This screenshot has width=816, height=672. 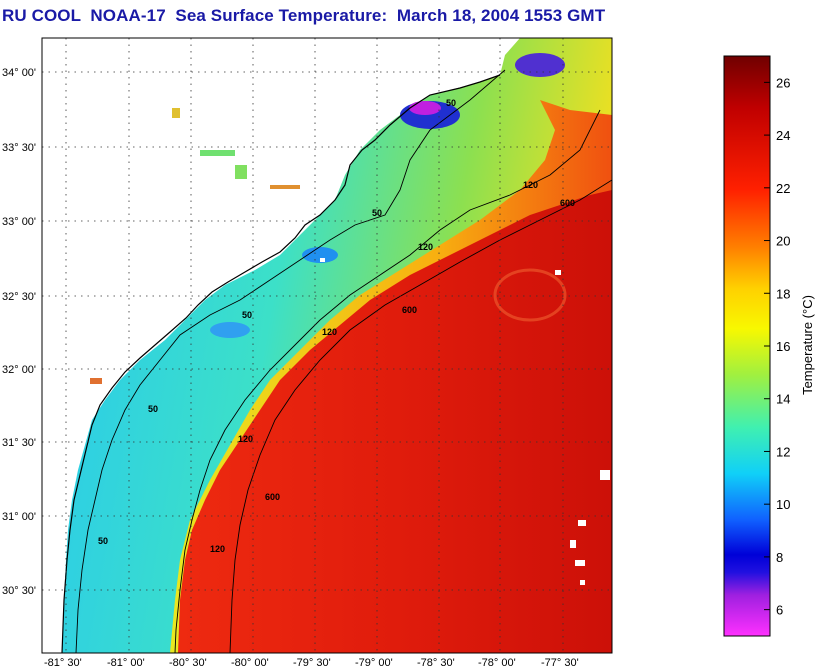 What do you see at coordinates (188, 663) in the screenshot?
I see `lon-tick-label: -80° 30'` at bounding box center [188, 663].